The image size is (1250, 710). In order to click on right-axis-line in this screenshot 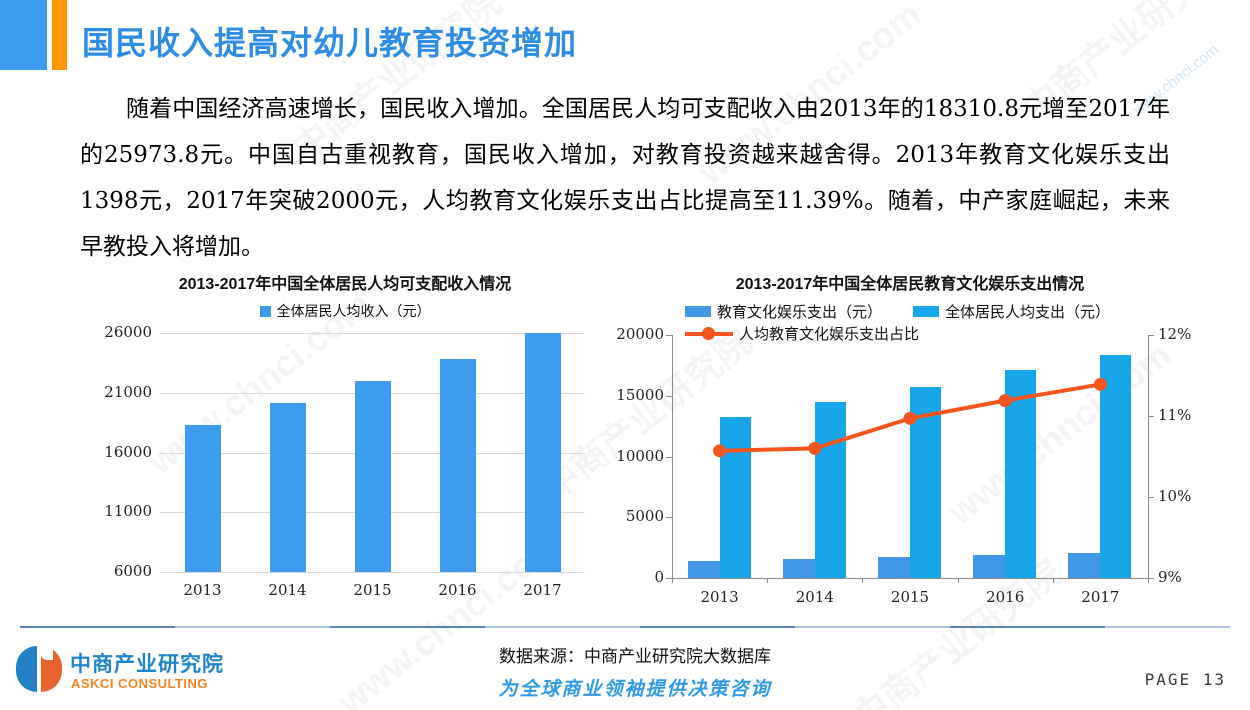, I will do `click(1148, 456)`.